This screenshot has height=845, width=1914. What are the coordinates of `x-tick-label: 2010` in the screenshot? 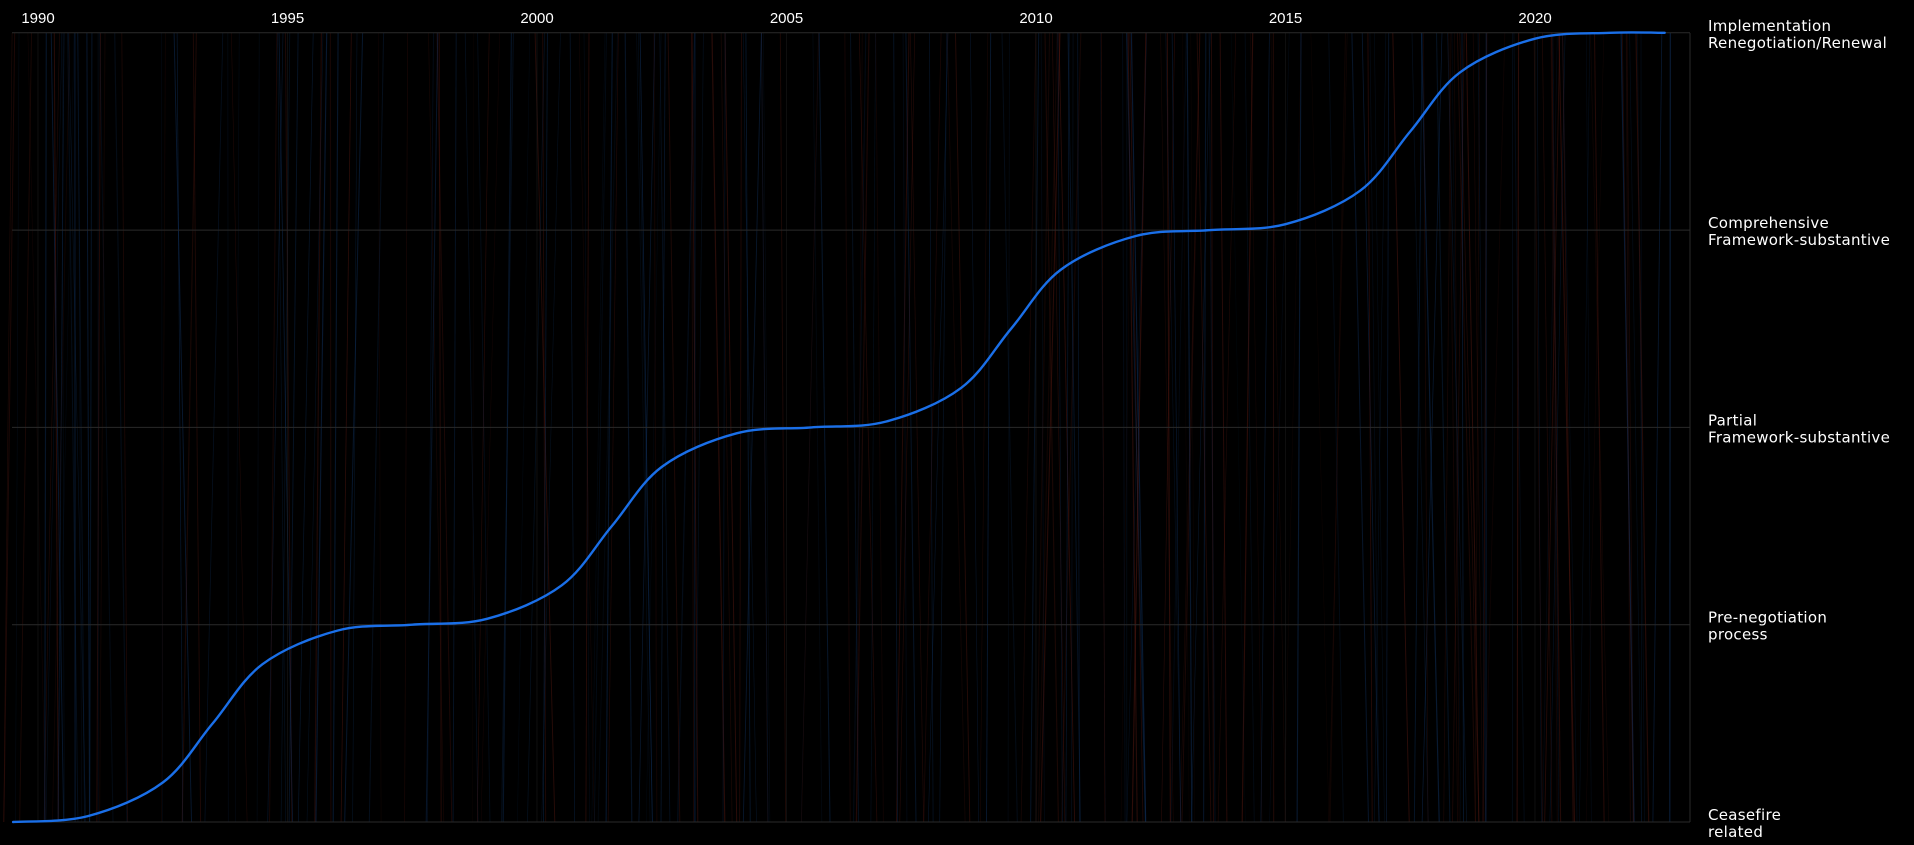 It's located at (1035, 18).